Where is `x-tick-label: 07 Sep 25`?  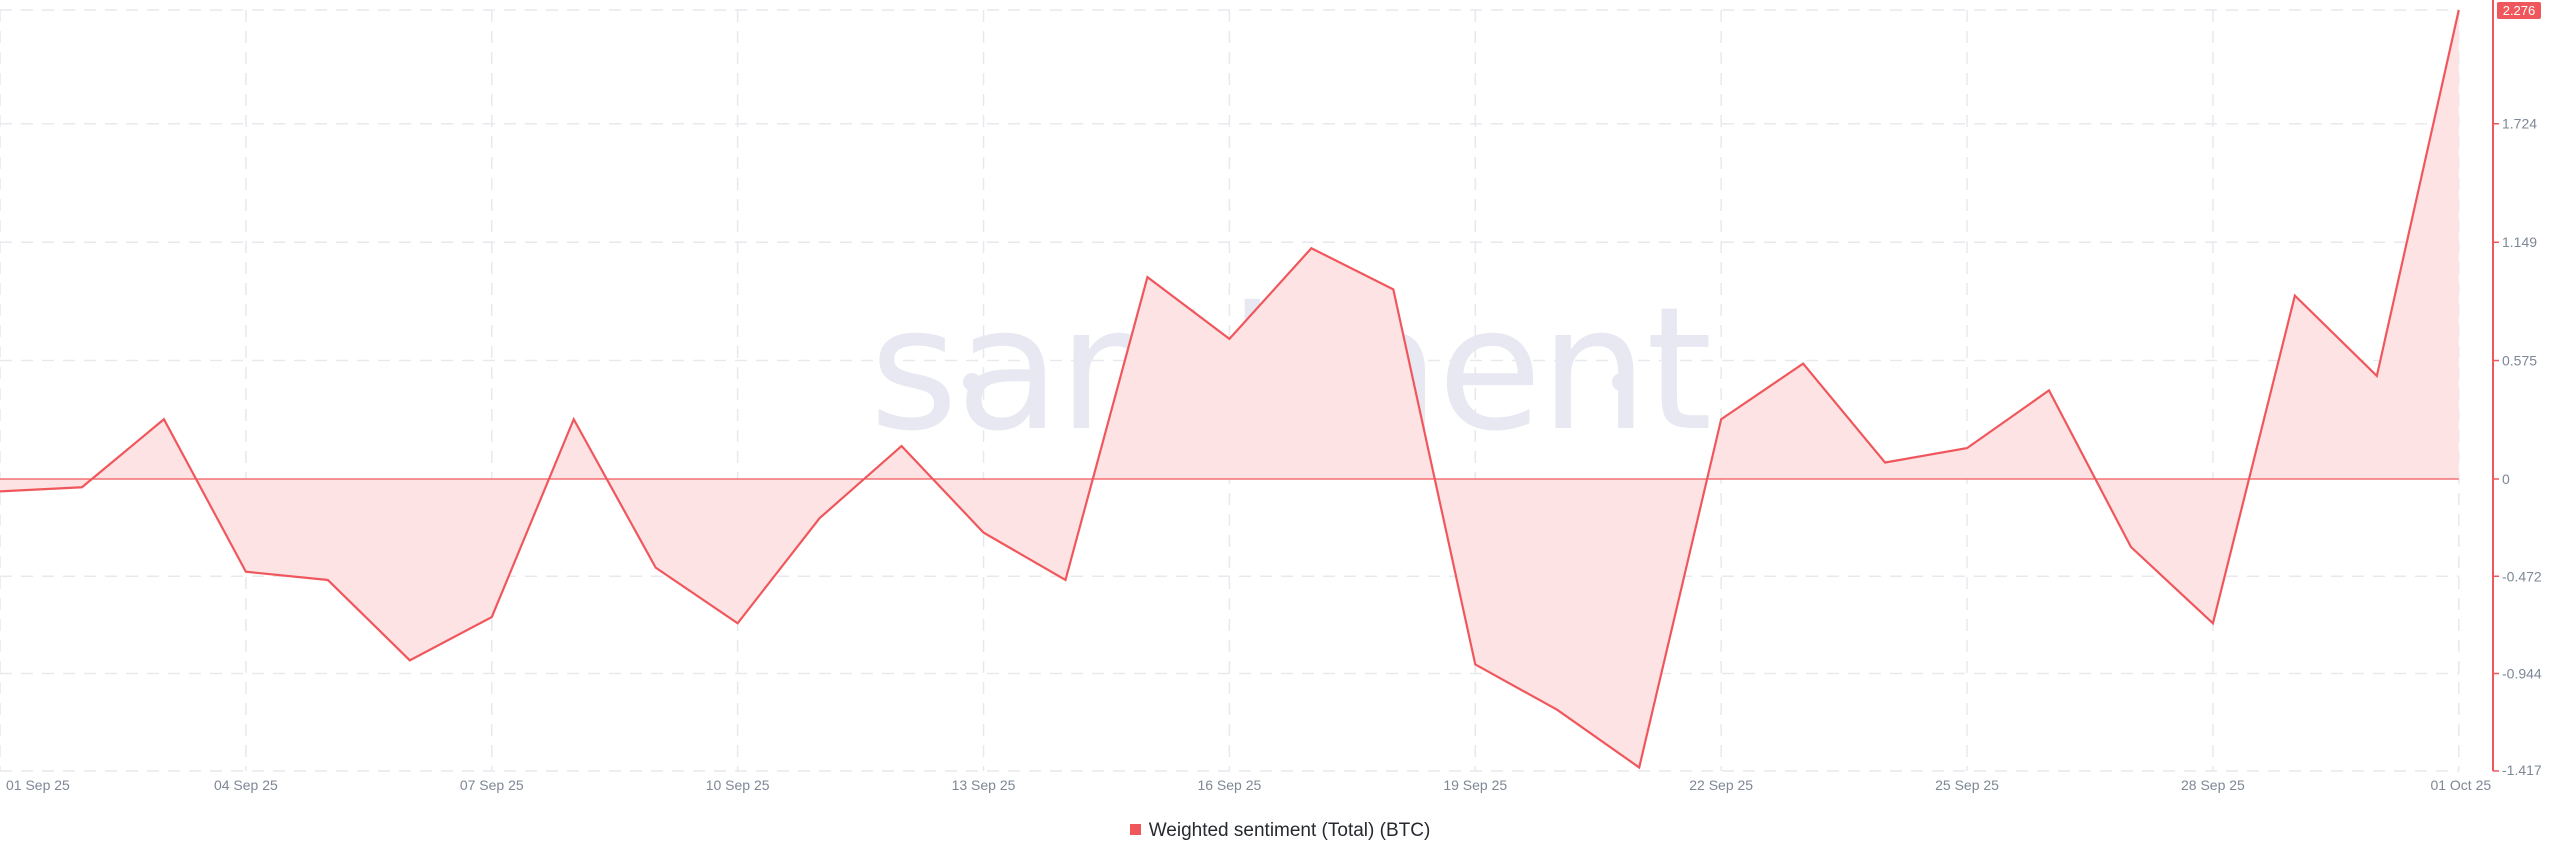
x-tick-label: 07 Sep 25 is located at coordinates (492, 785).